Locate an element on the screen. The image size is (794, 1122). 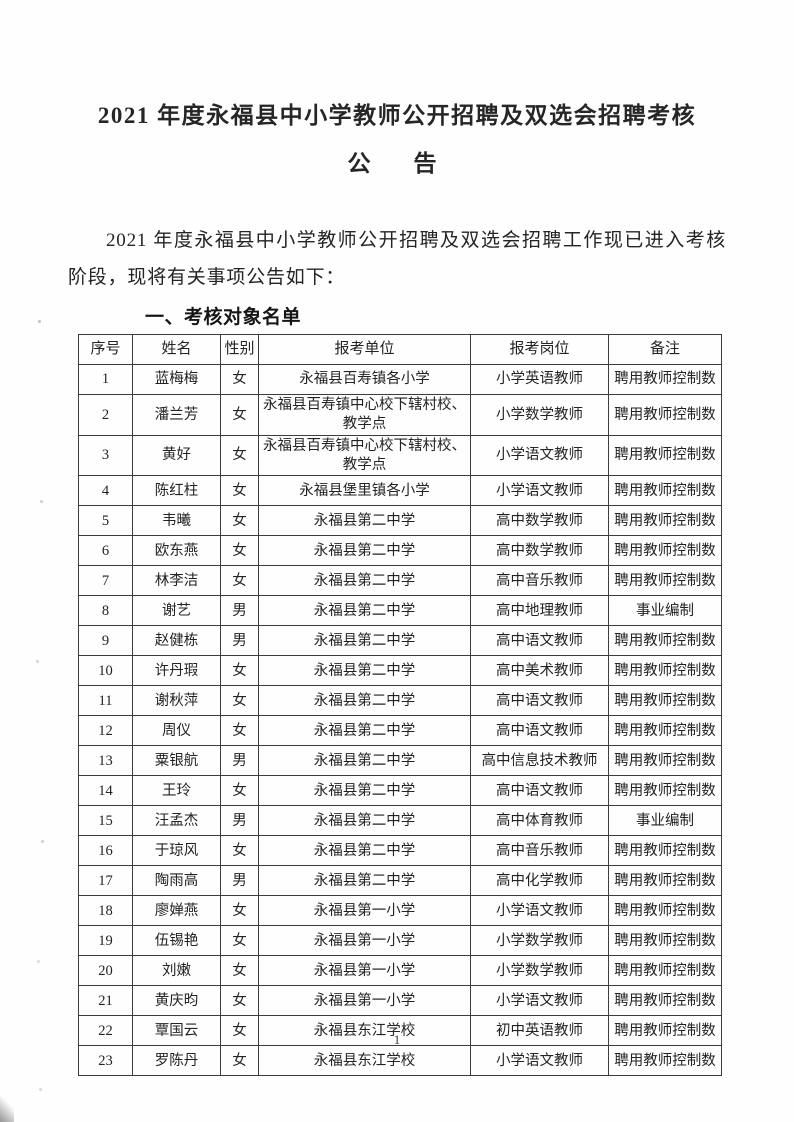
table-cell: 廖婵燕 is located at coordinates (176, 911).